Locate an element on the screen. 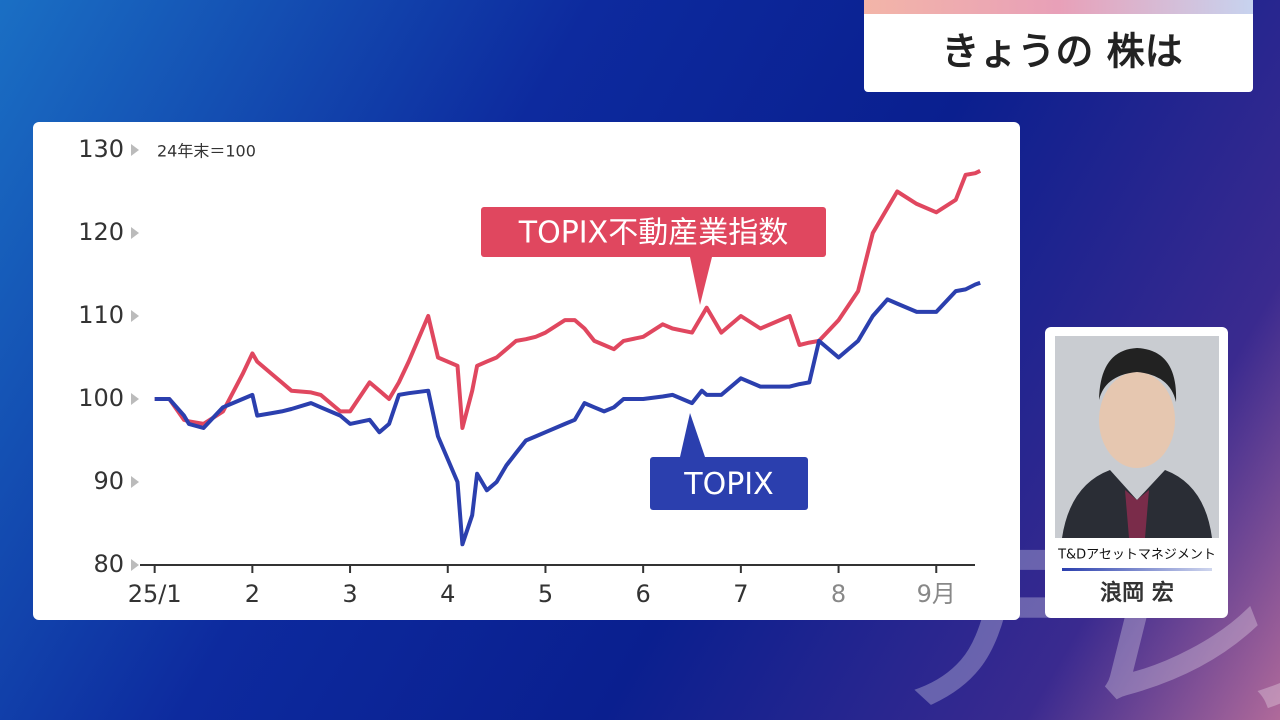 This screenshot has height=720, width=1280. x-tick-label: 25/1 is located at coordinates (155, 594).